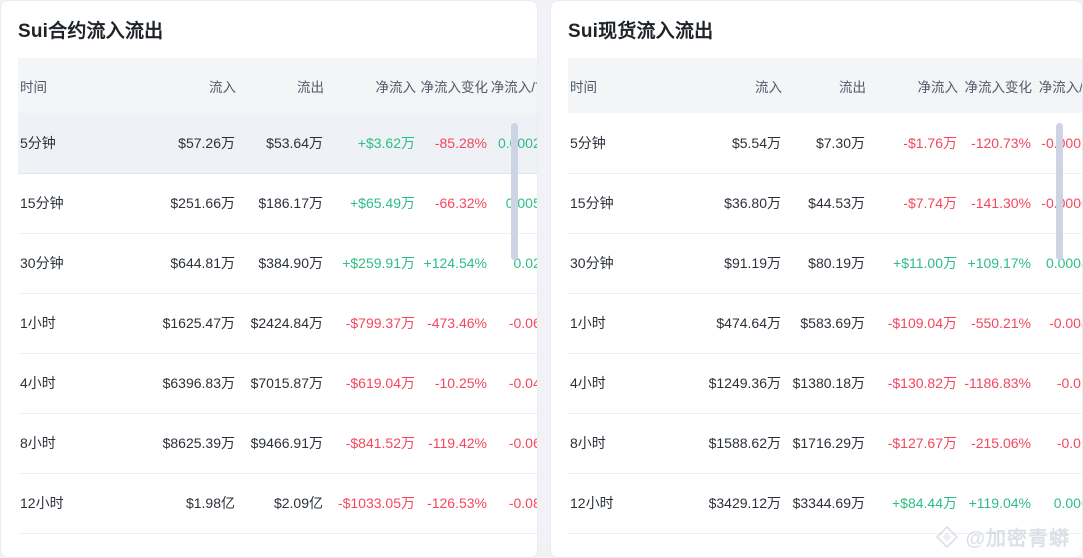 The image size is (1083, 558). I want to click on spot-flow-title: Sui现货流入流出, so click(641, 31).